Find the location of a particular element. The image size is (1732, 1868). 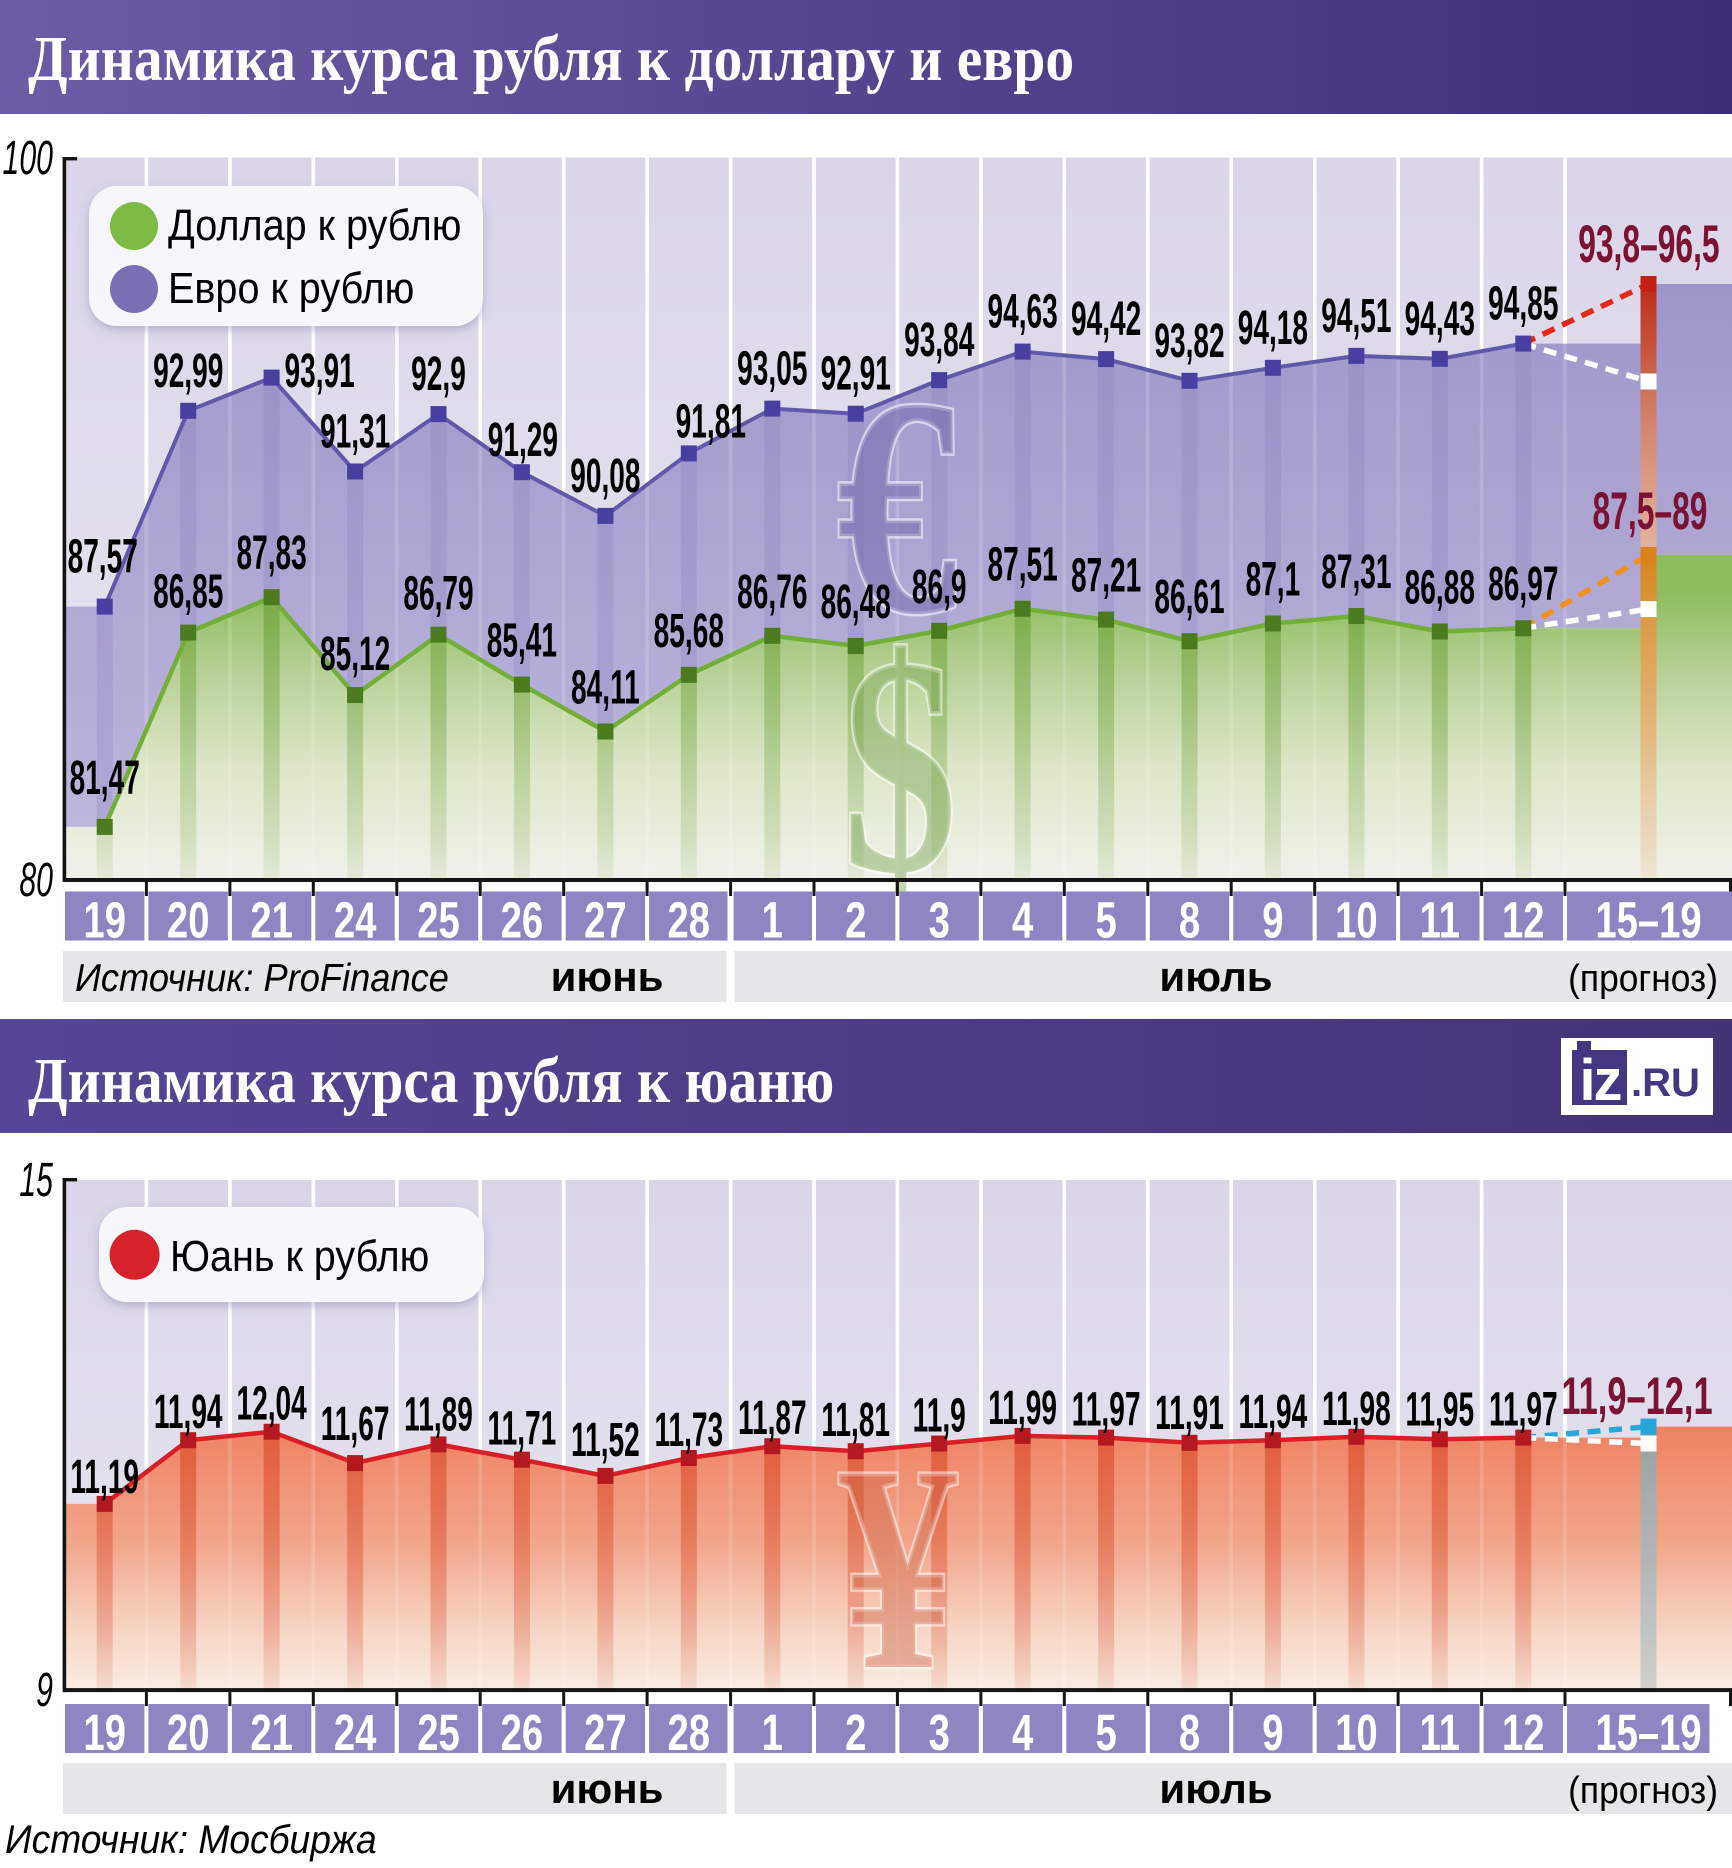

svg-text: 11,95 is located at coordinates (1439, 1410).